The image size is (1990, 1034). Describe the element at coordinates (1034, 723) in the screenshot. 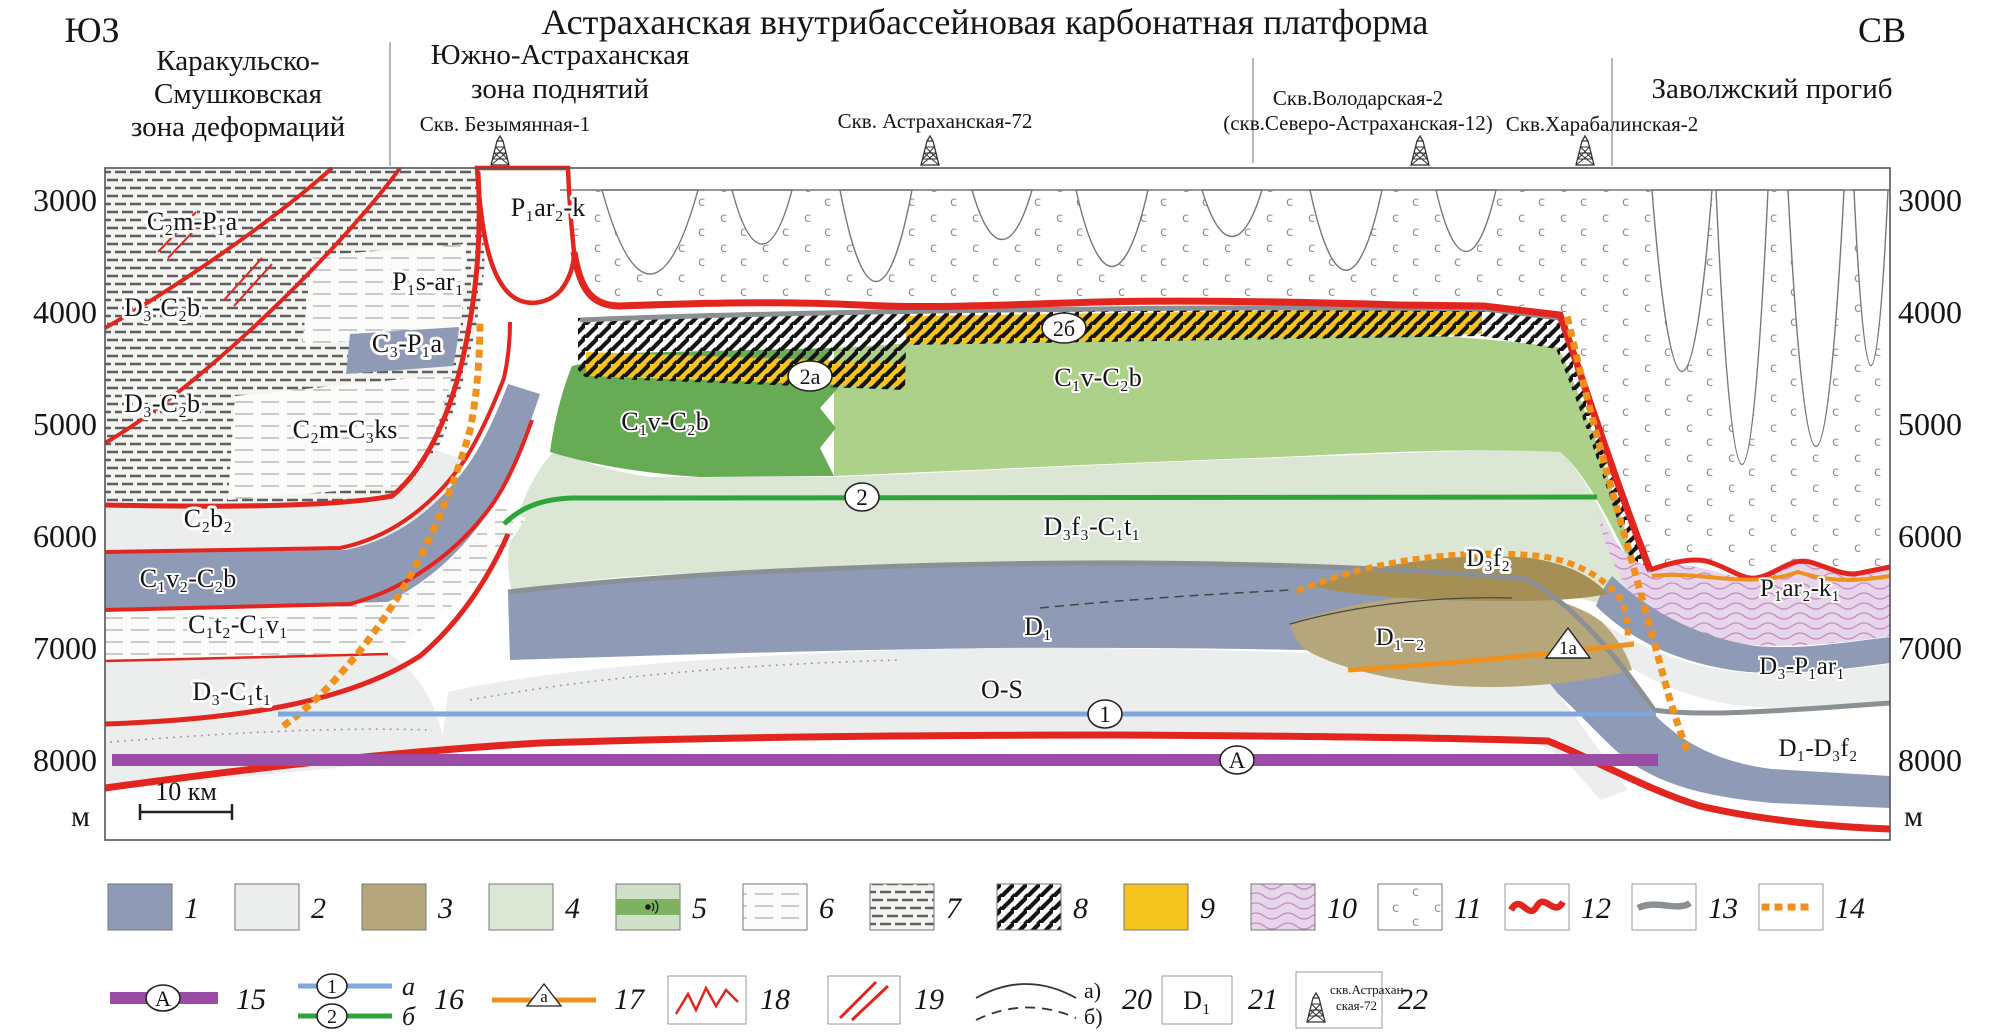

I see `unit-fill-o-s` at that location.